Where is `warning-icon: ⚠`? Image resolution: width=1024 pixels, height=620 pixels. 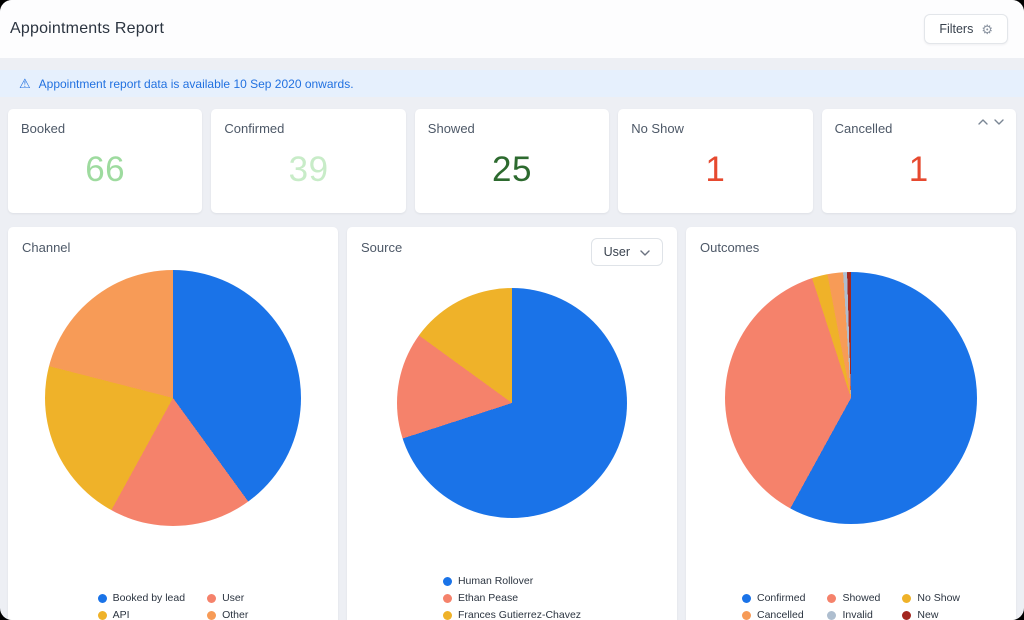
warning-icon: ⚠ is located at coordinates (25, 83).